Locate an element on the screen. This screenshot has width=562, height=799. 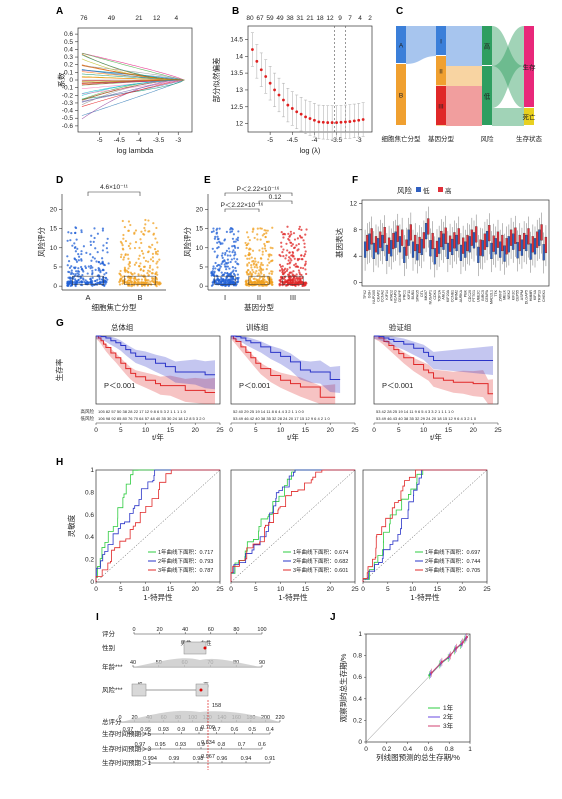
y-axis-label: 系数 is located at coordinates (61, 79).